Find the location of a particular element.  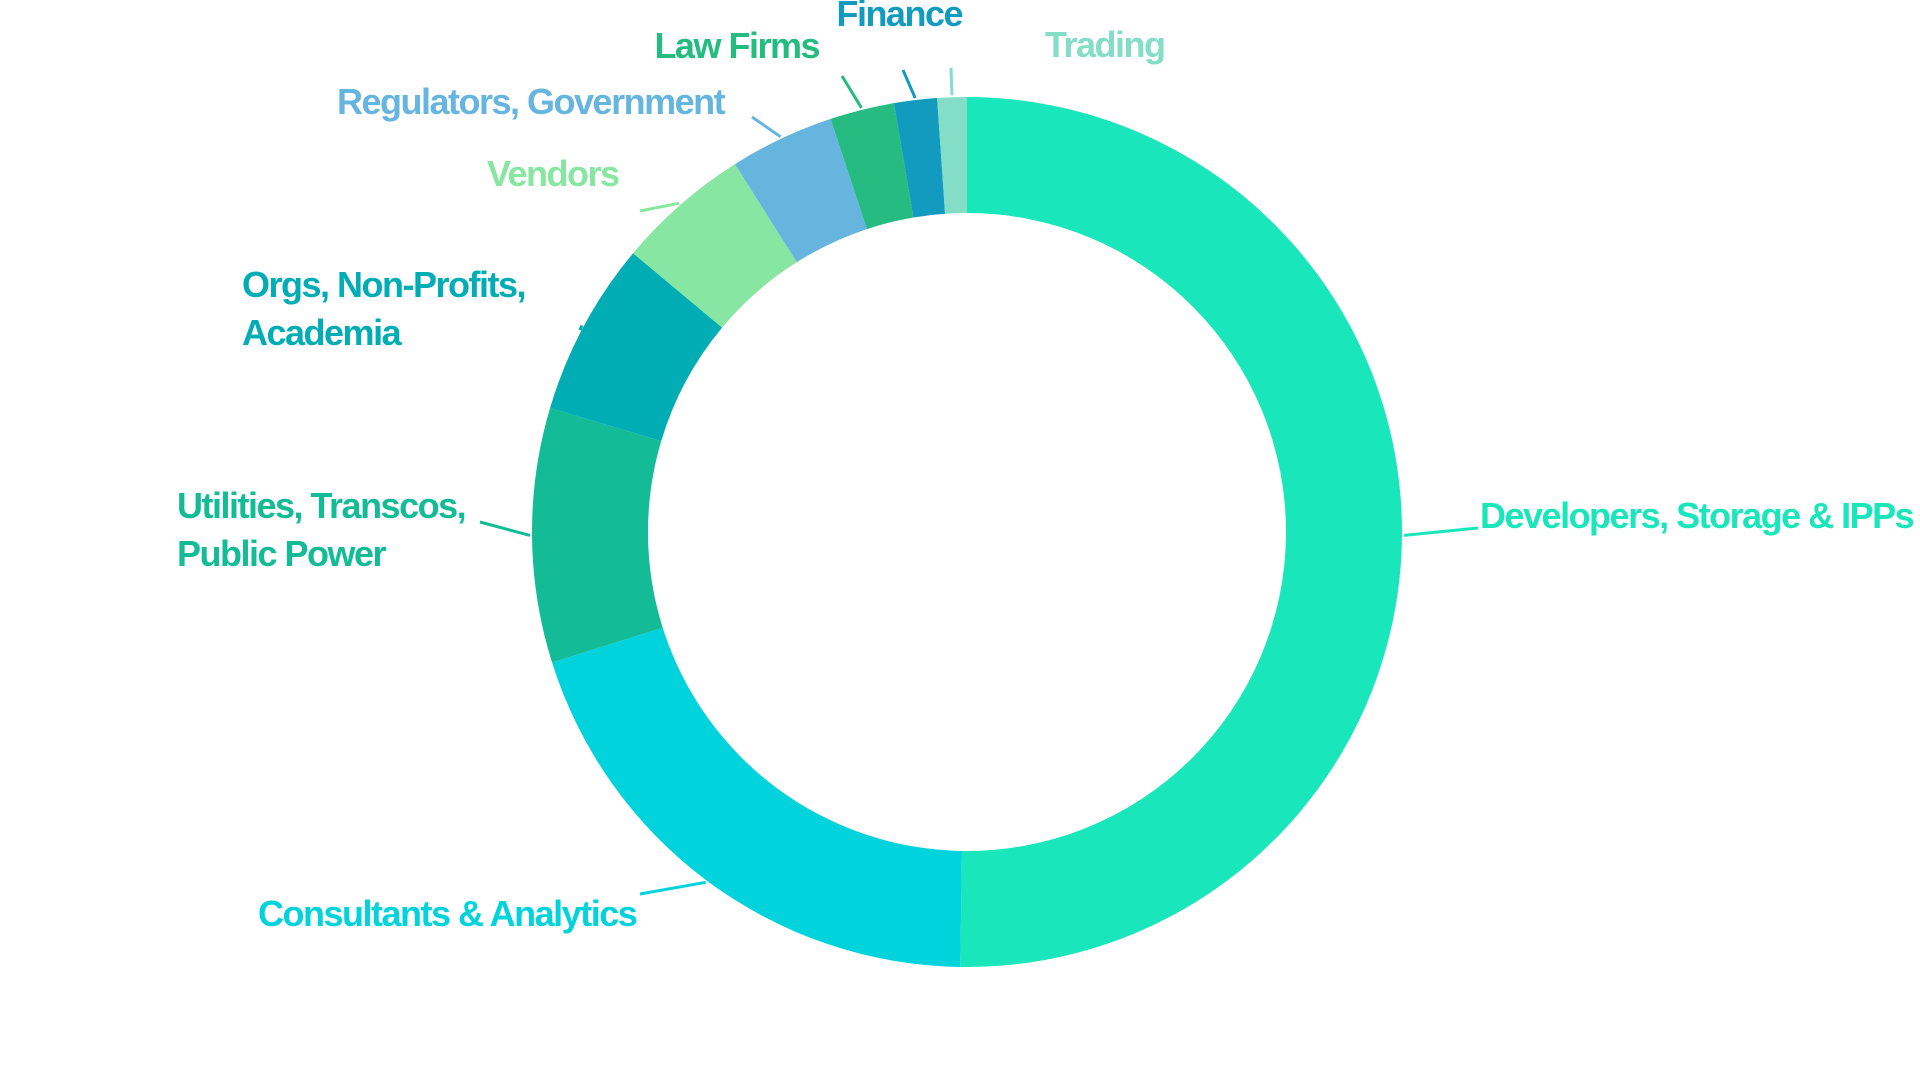

slice-label-line: Orgs, Non-Profits, is located at coordinates (383, 284).